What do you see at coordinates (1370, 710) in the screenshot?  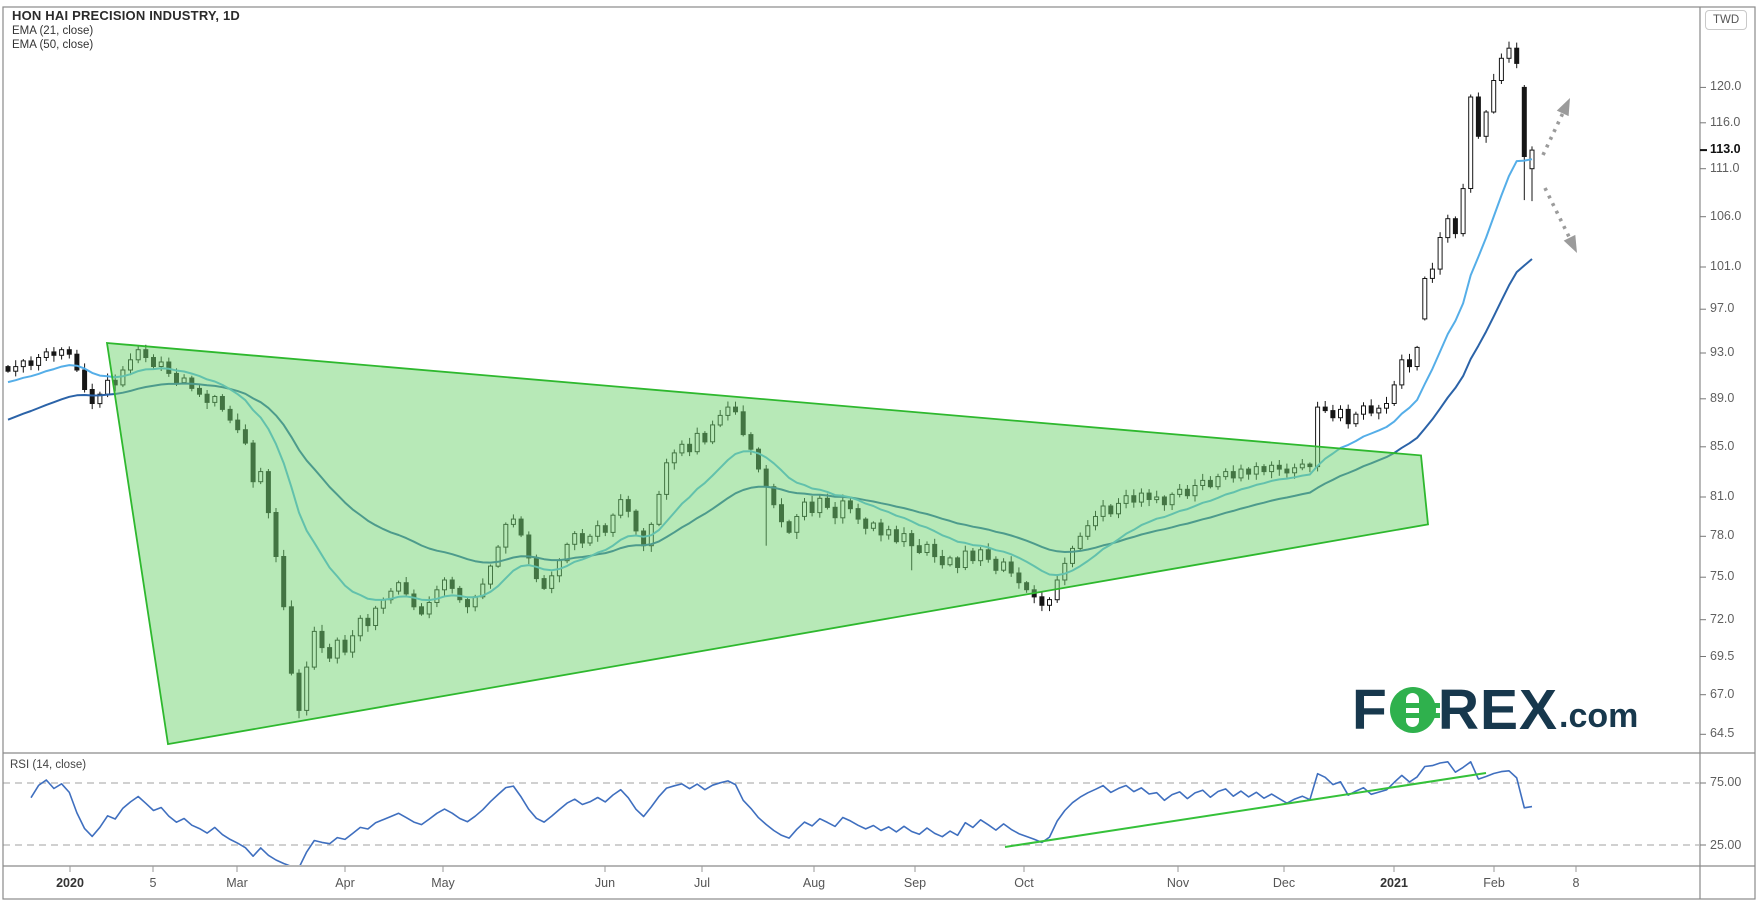 I see `logo-letter-f: F` at bounding box center [1370, 710].